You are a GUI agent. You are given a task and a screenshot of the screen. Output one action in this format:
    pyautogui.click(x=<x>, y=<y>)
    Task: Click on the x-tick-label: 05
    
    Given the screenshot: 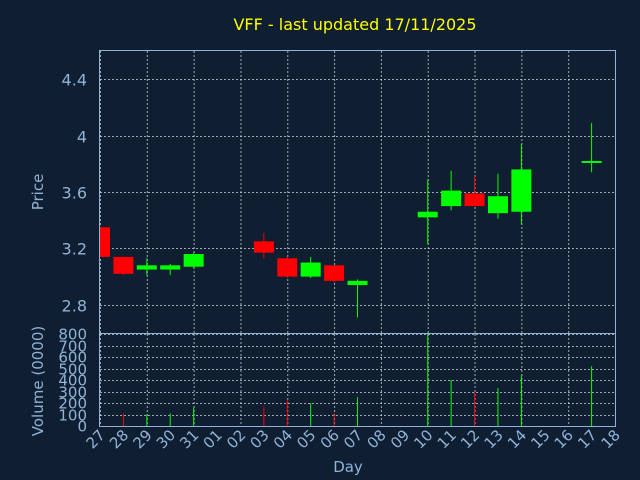 What is the action you would take?
    pyautogui.click(x=306, y=439)
    